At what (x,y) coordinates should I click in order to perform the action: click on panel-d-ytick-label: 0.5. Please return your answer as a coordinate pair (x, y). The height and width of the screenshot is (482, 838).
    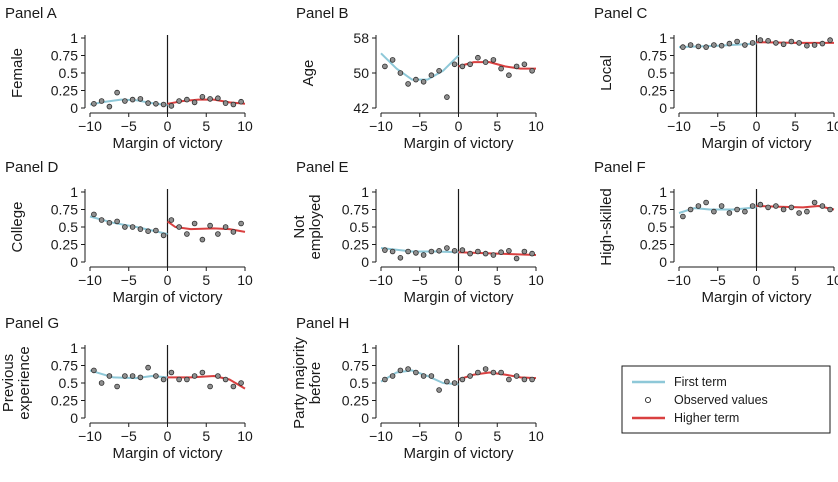
    Looking at the image, I should click on (69, 227).